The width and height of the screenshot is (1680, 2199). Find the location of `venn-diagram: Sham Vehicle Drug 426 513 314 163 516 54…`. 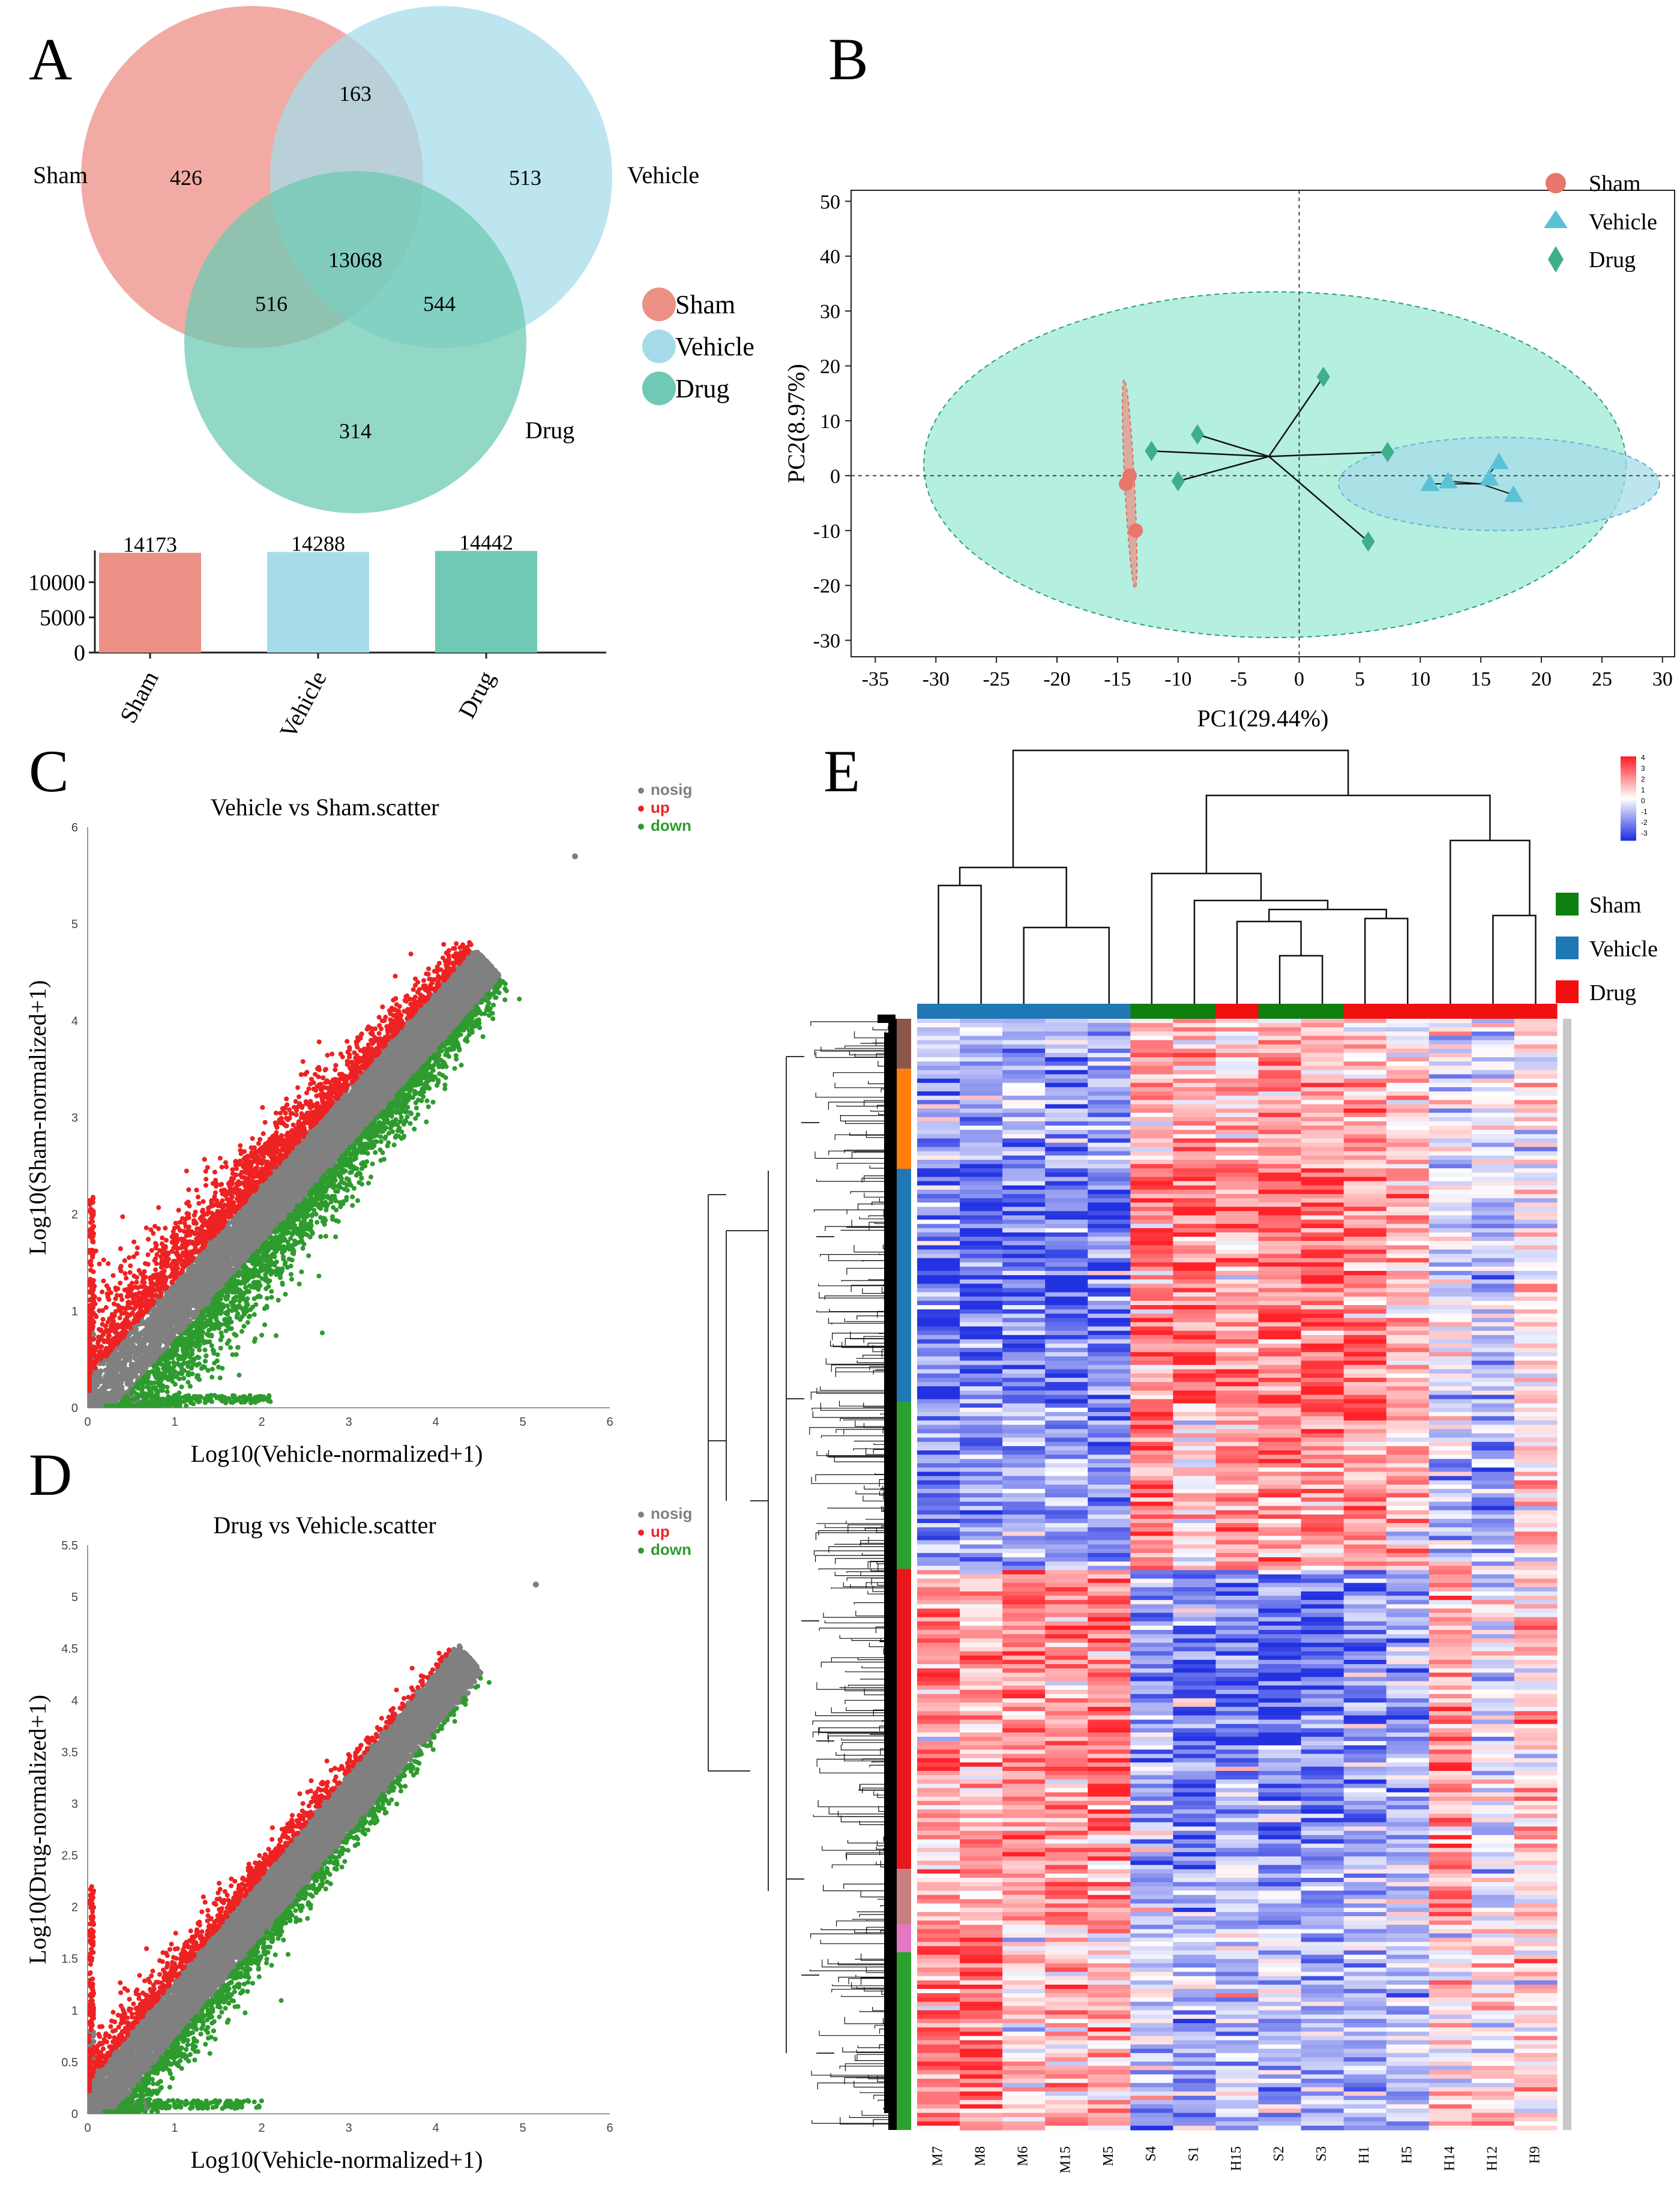

venn-diagram: Sham Vehicle Drug 426 513 314 163 516 54… is located at coordinates (366, 259).